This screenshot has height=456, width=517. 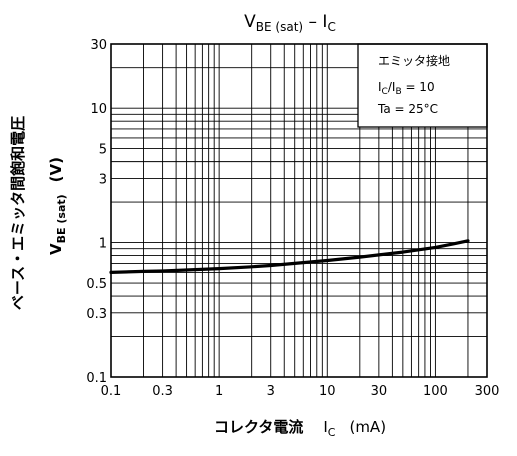 What do you see at coordinates (279, 27) in the screenshot?
I see `chart-title-sub1: BE (sat)` at bounding box center [279, 27].